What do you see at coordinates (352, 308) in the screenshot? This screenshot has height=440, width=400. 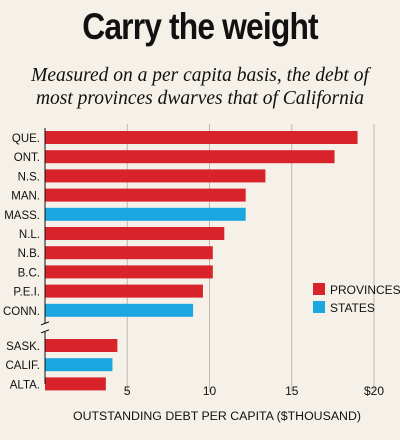 I see `legend-label-state: STATES` at bounding box center [352, 308].